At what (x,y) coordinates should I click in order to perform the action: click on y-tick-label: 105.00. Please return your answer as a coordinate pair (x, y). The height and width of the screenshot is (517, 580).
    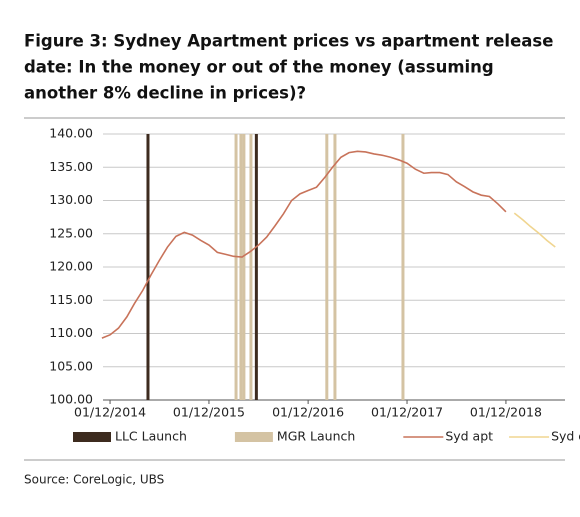
    Looking at the image, I should click on (71, 365).